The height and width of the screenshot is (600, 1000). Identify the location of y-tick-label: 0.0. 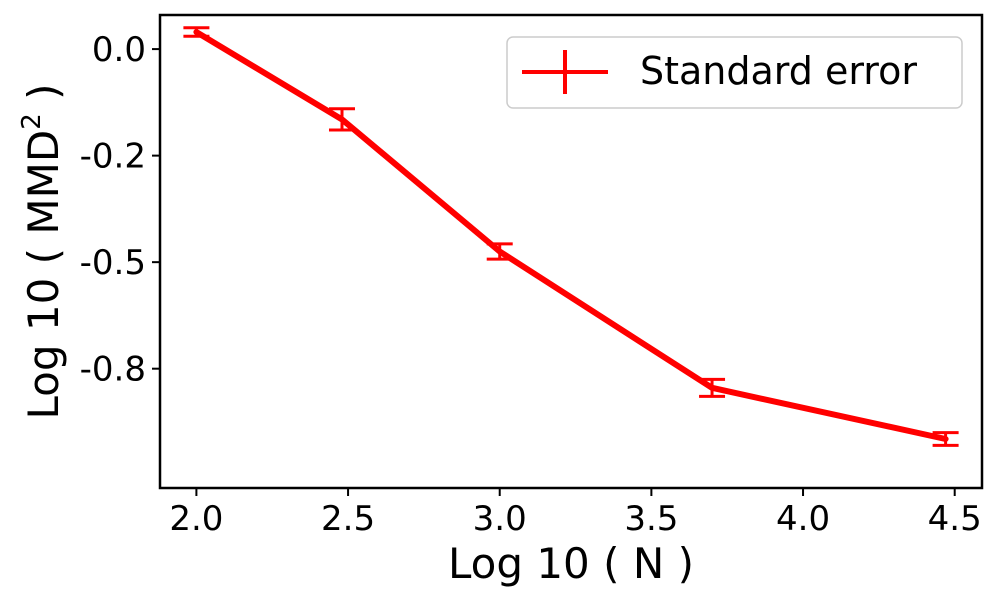
(119, 50).